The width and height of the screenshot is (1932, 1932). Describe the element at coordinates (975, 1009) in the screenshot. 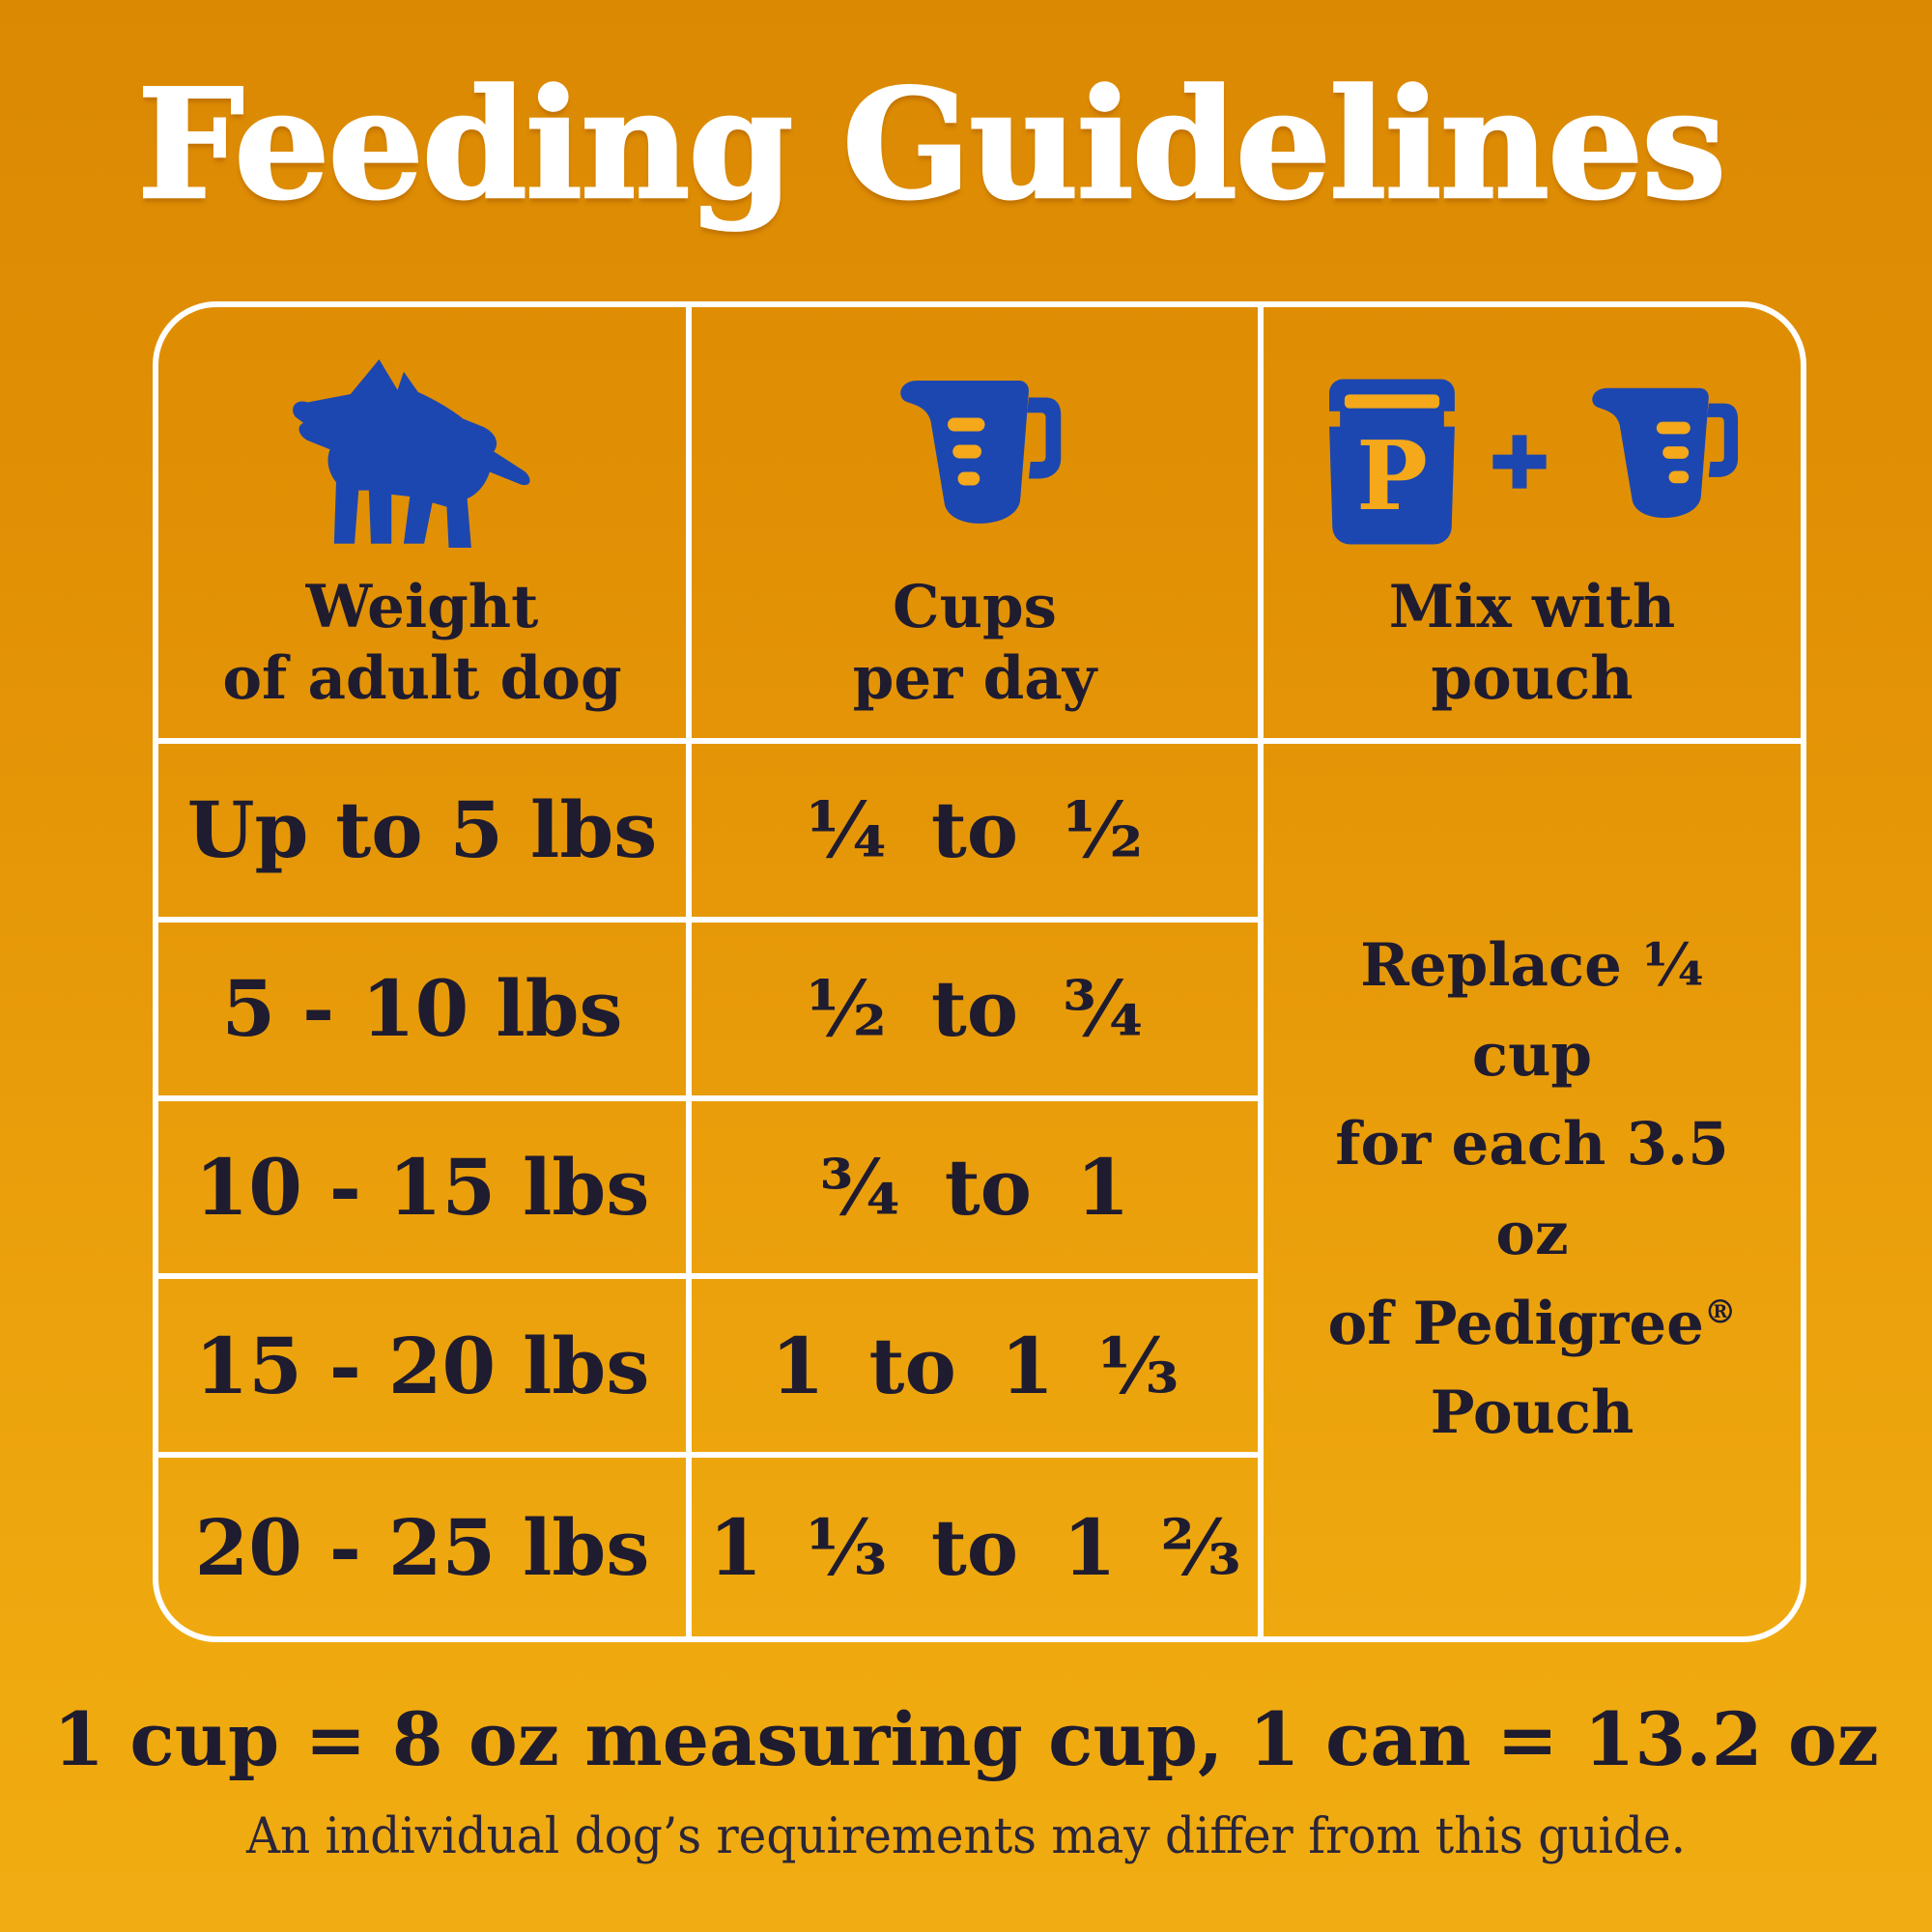

I see `cups-value: ½ to ¾` at that location.